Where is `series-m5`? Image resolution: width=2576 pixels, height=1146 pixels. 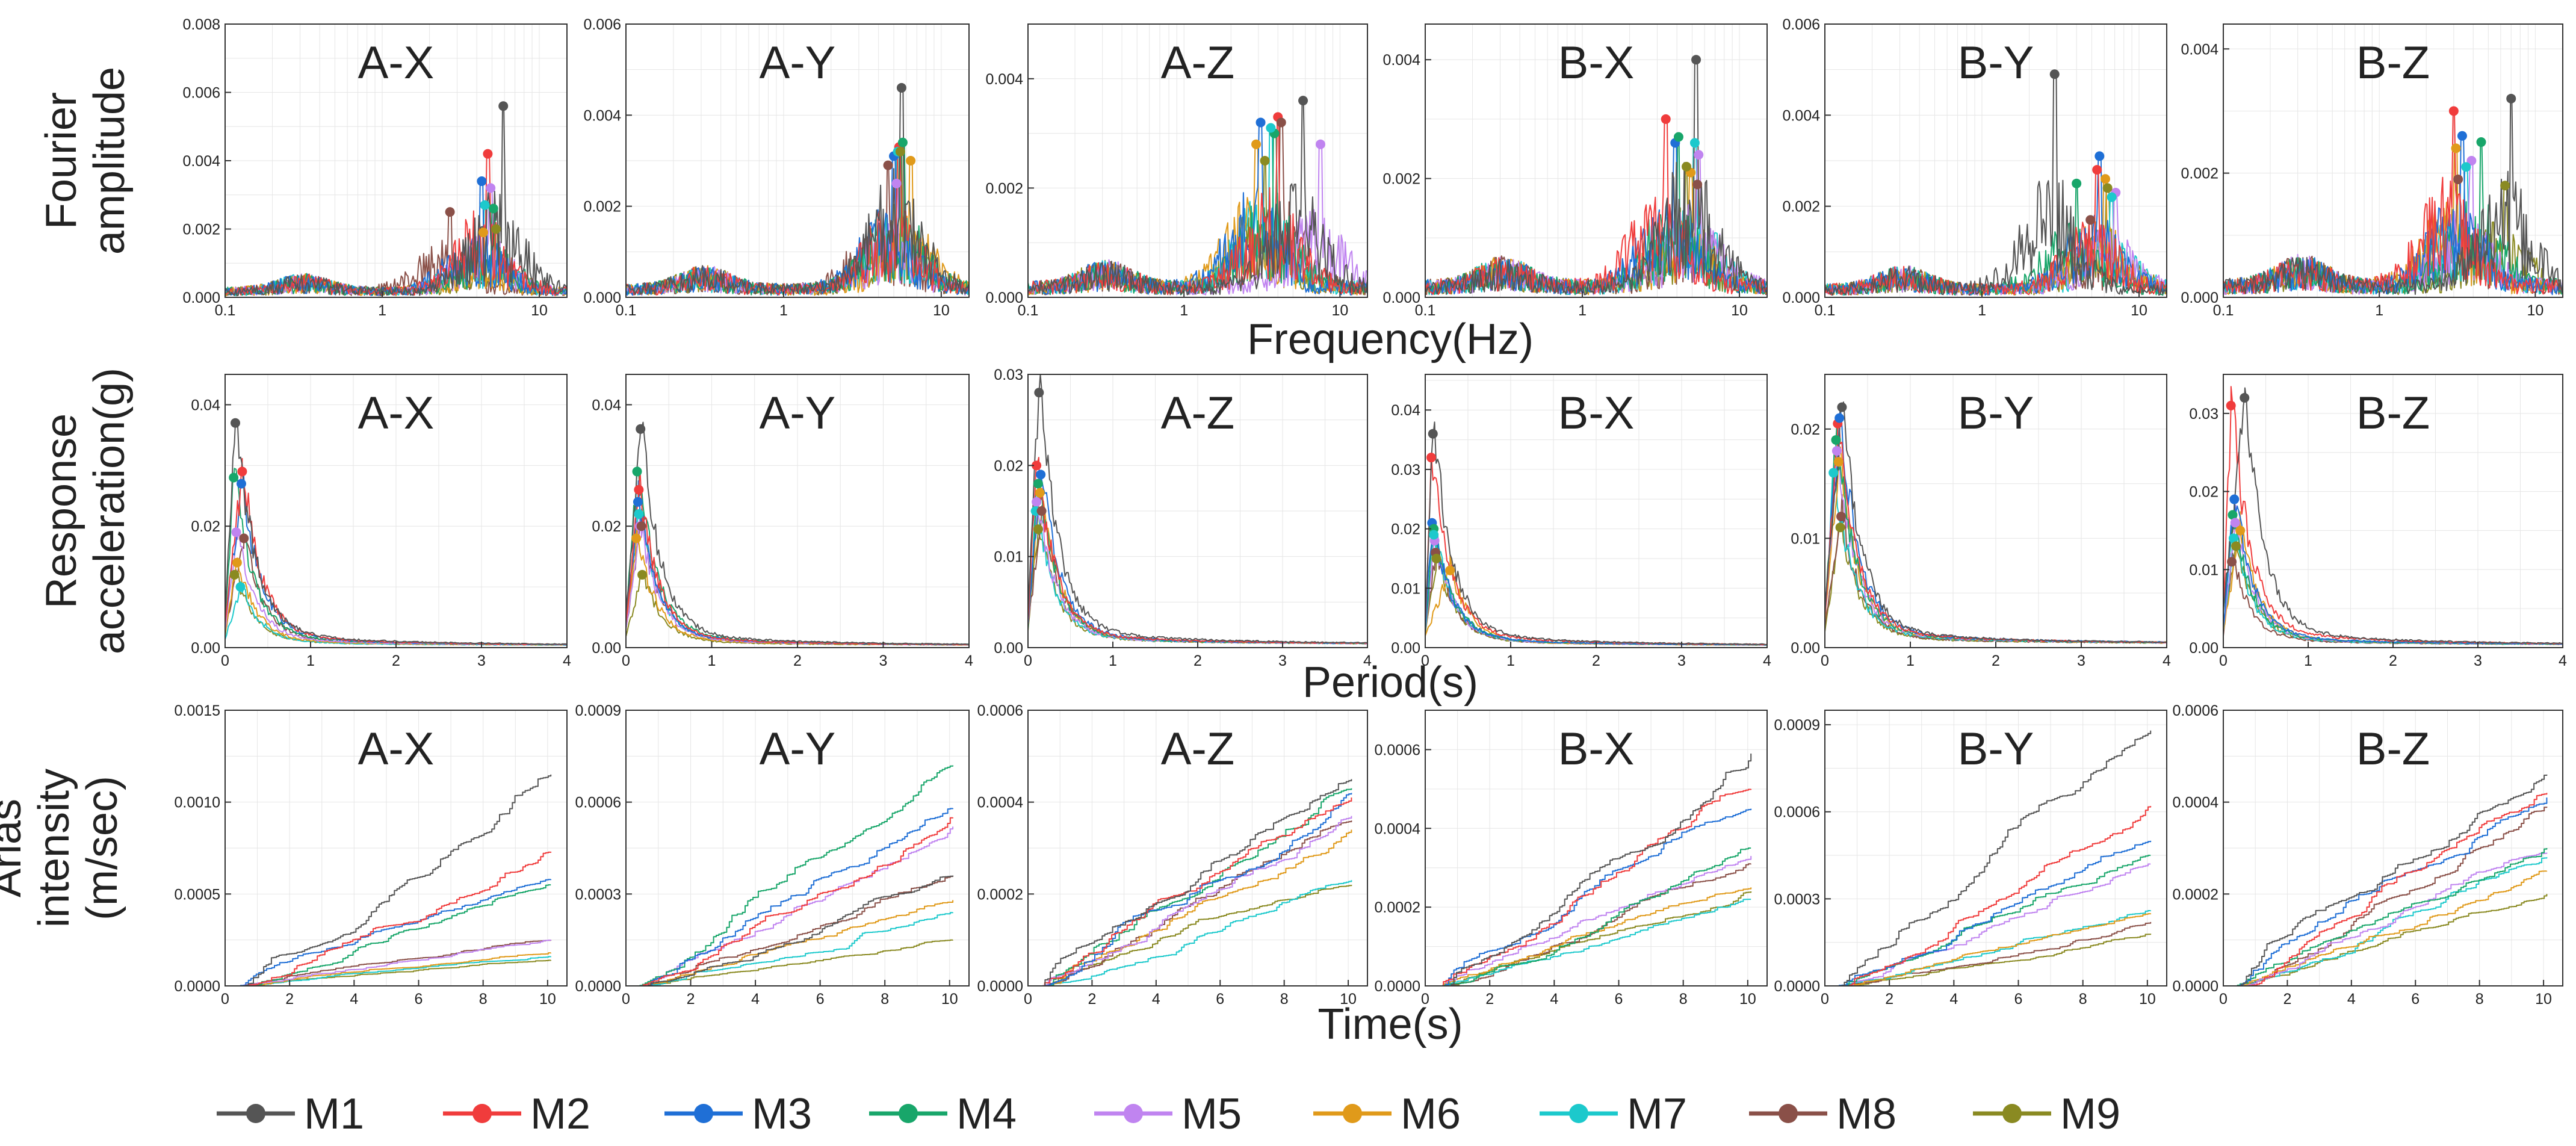 series-m5 is located at coordinates (1190, 901).